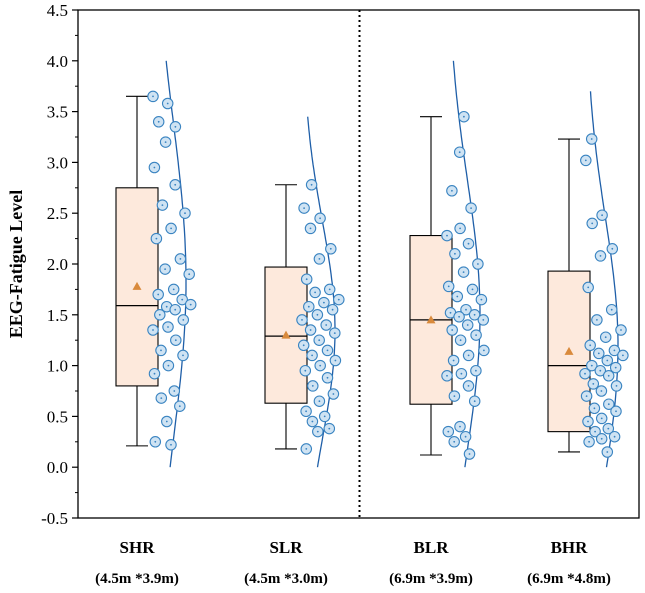  Describe the element at coordinates (431, 579) in the screenshot. I see `x-category-sublabel: (6.9m *3.9m)` at that location.